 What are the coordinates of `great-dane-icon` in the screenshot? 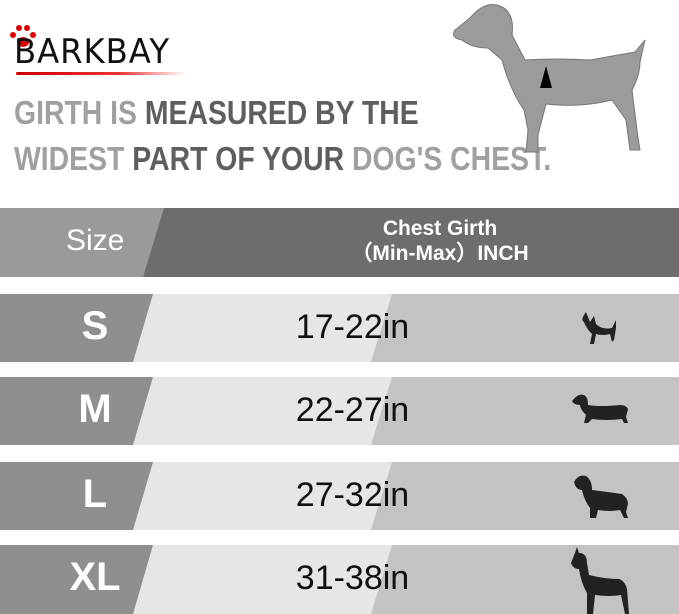 It's located at (600, 580).